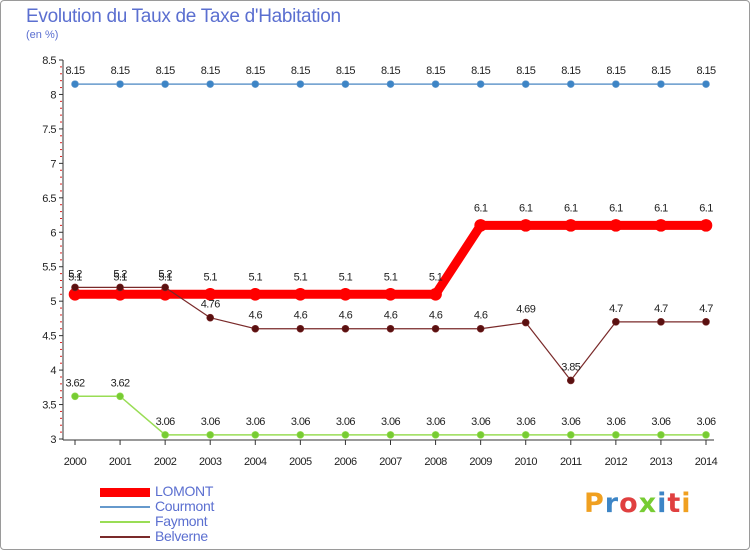 This screenshot has height=550, width=750. Describe the element at coordinates (181, 521) in the screenshot. I see `legend-label-faymont: Faymont` at that location.